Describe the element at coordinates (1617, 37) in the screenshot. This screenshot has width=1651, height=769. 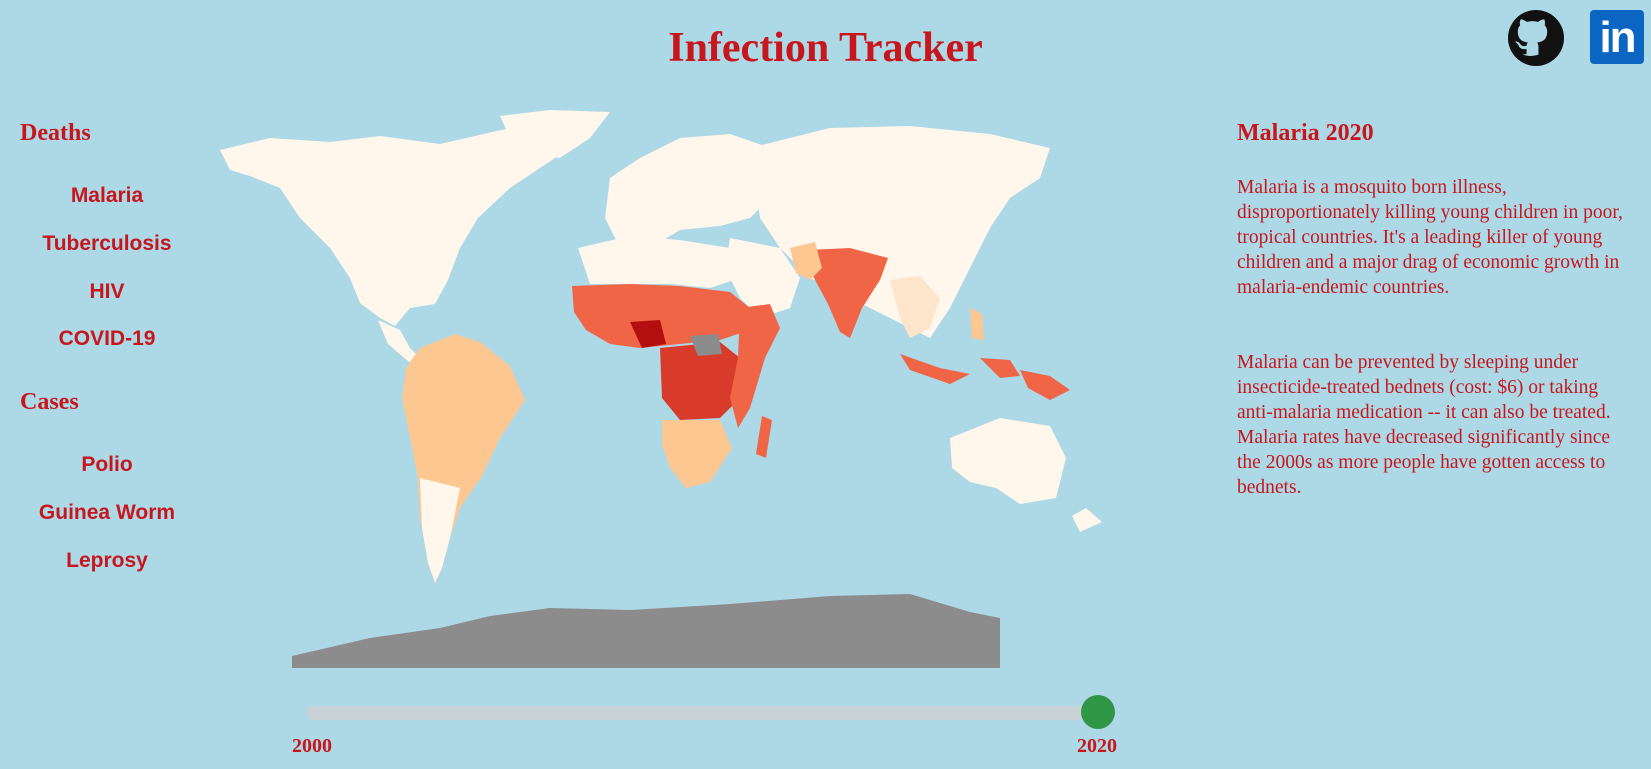
I see `linkedin-icon: in` at that location.